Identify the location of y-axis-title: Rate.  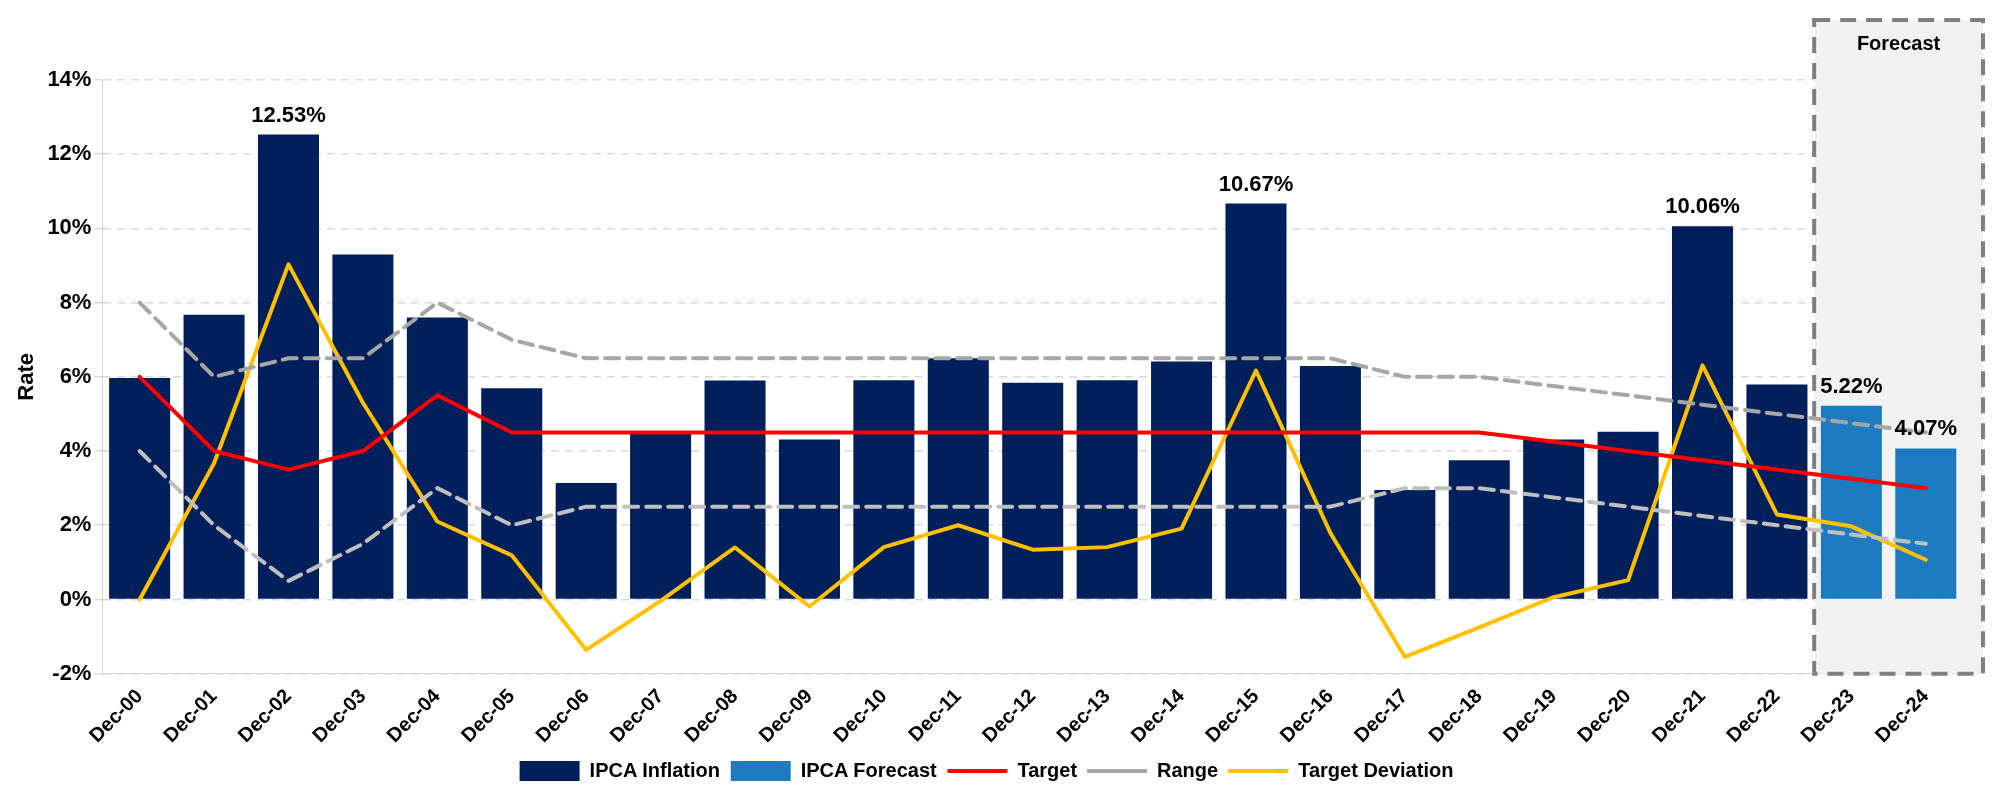
(26, 376).